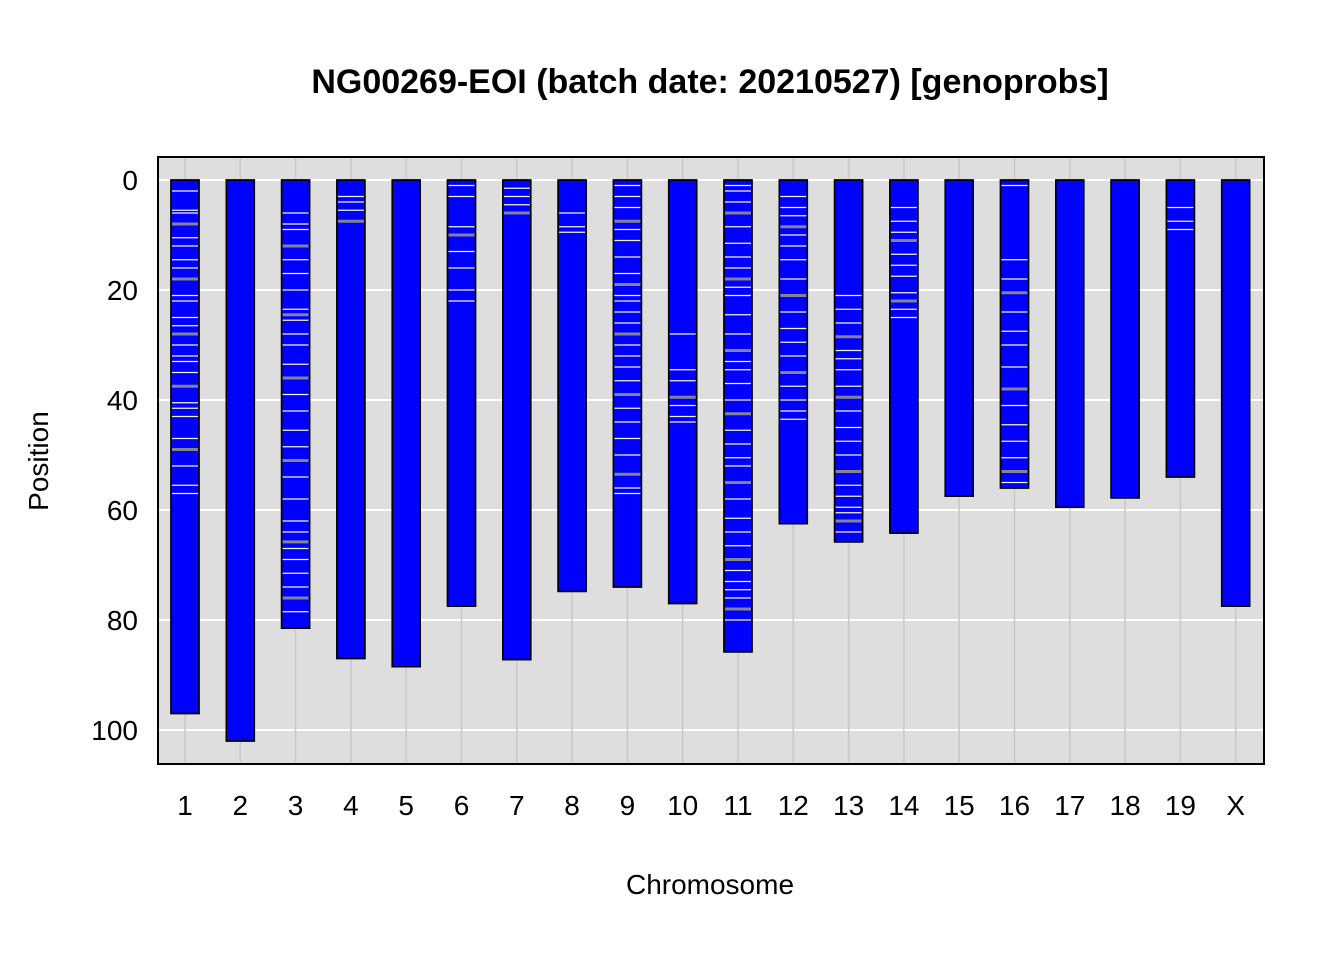 This screenshot has width=1344, height=960. Describe the element at coordinates (903, 805) in the screenshot. I see `x-tick-label-14: 14` at that location.